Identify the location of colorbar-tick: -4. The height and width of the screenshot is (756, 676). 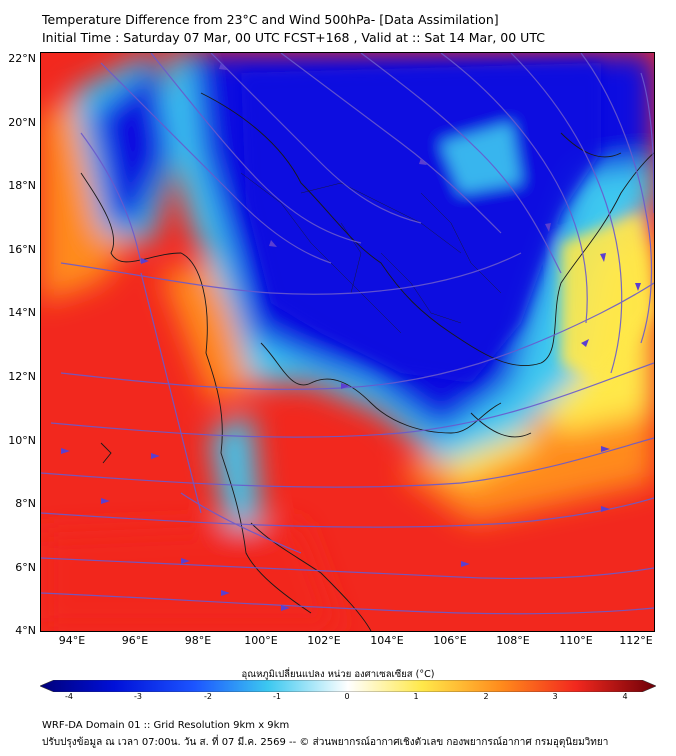
(69, 696).